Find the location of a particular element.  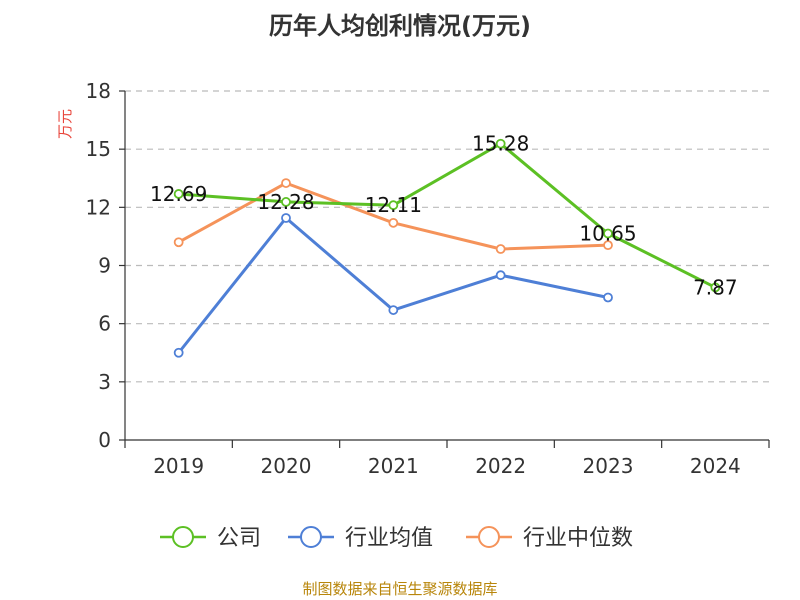

data-label: 10.65 is located at coordinates (607, 234).